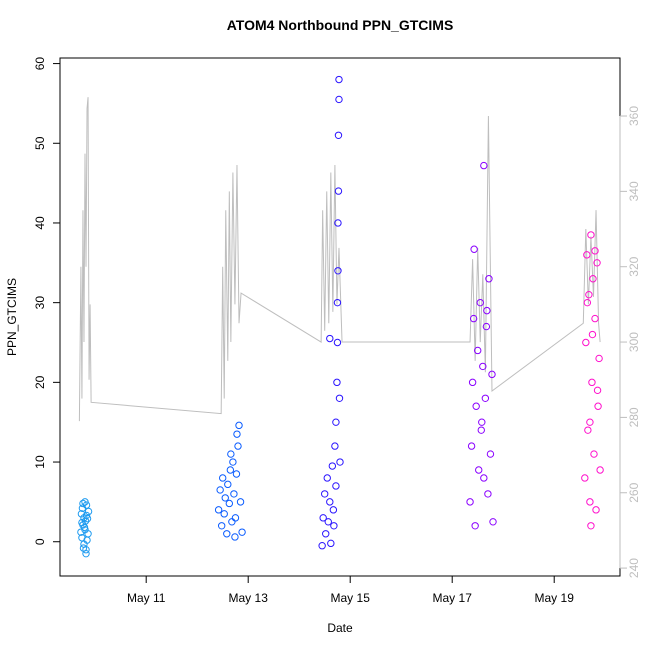  Describe the element at coordinates (634, 116) in the screenshot. I see `y2-tick-label: 360` at that location.